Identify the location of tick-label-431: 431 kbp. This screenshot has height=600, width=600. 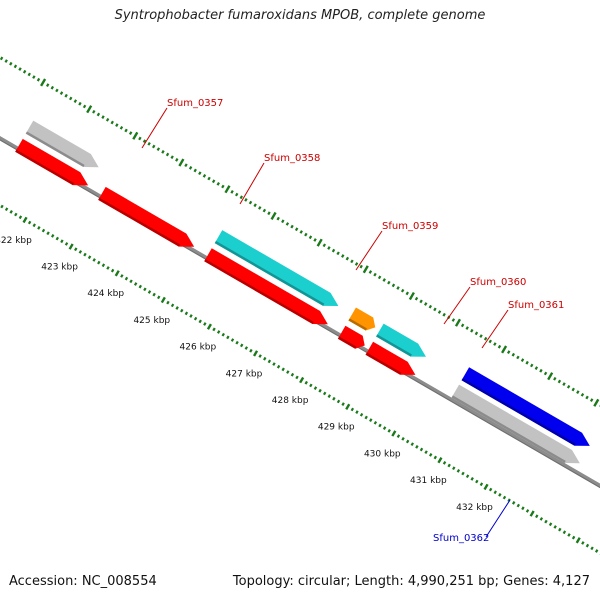
(428, 481).